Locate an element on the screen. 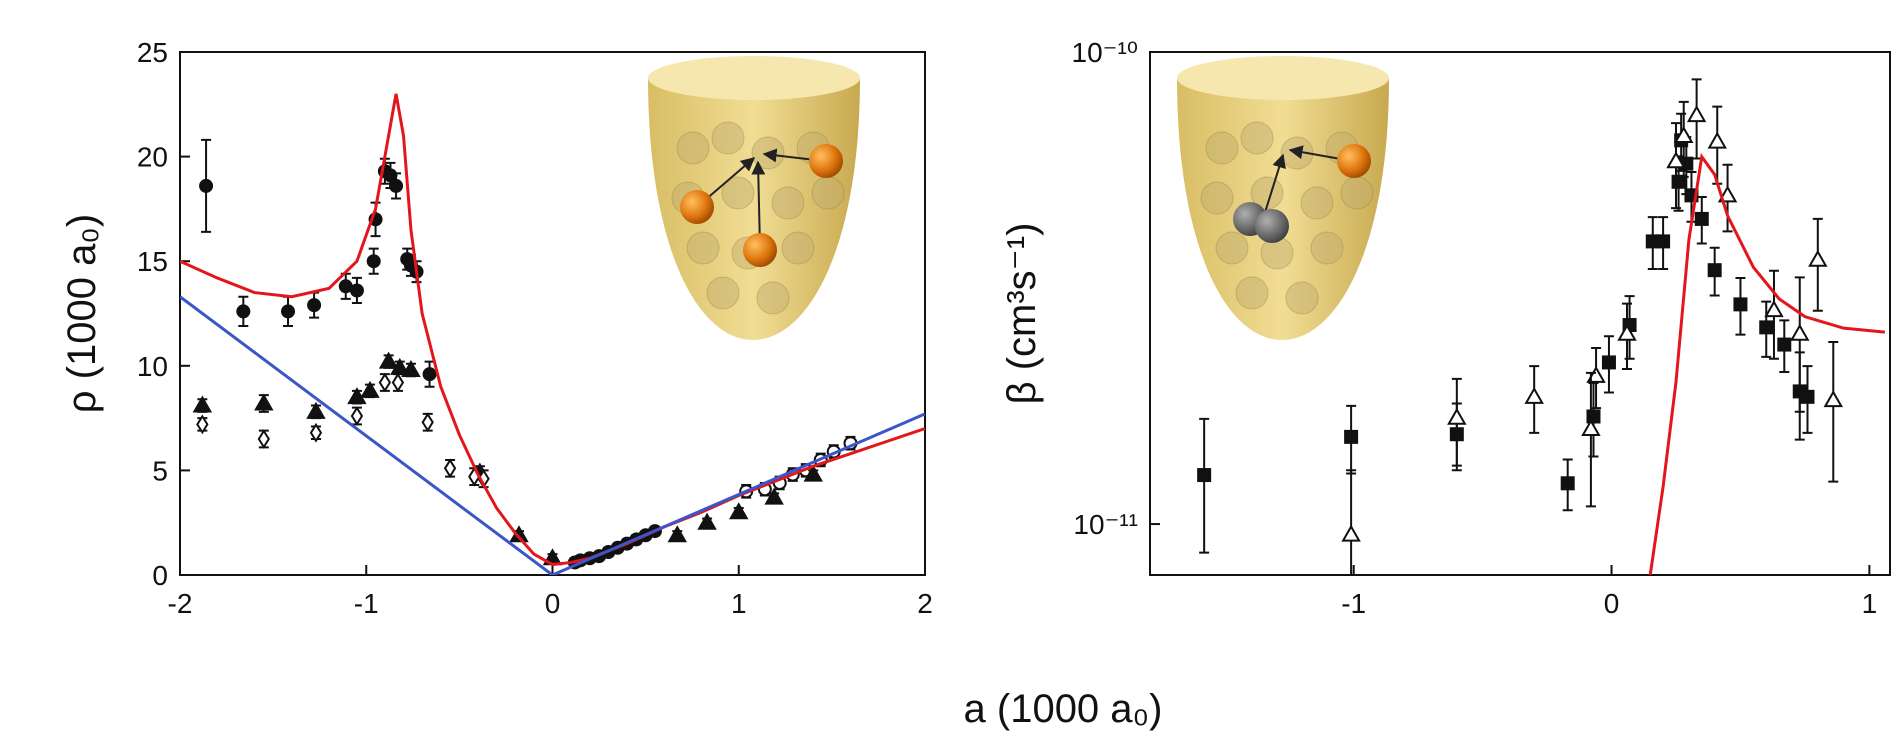  y-tick-label: 25 is located at coordinates (152, 52).